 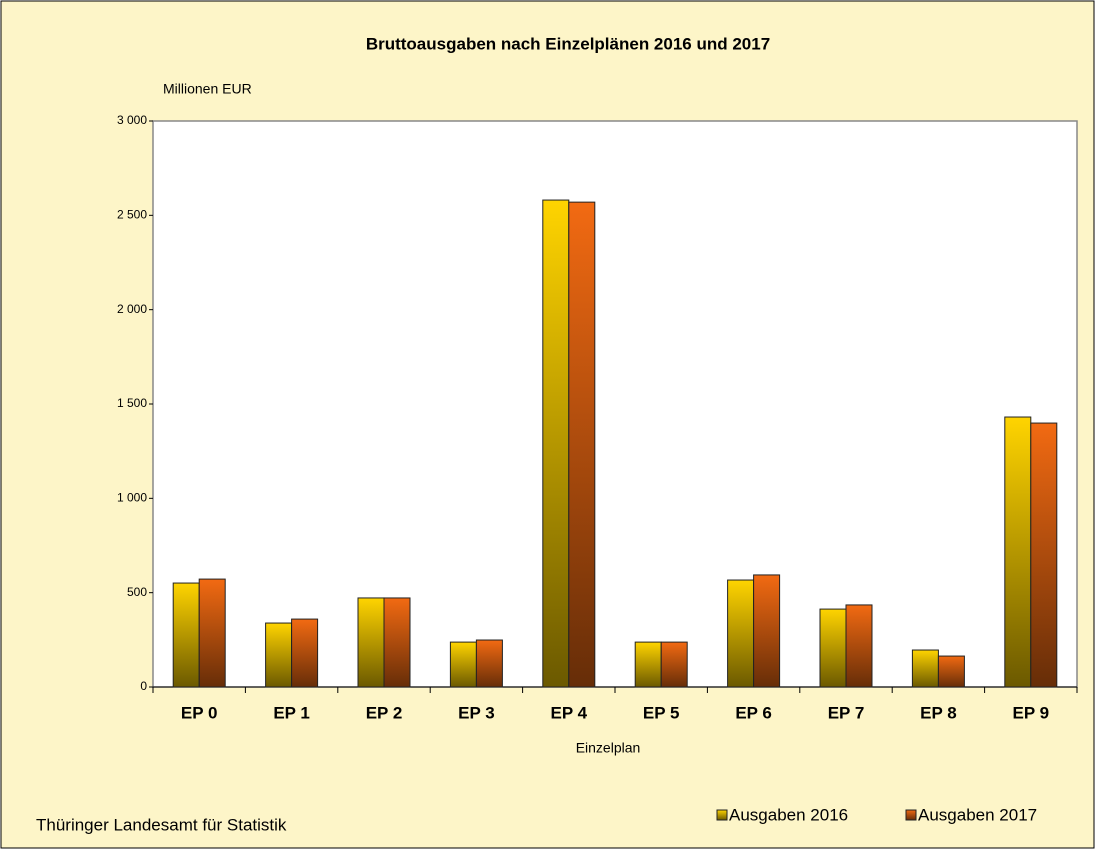 What do you see at coordinates (608, 748) in the screenshot?
I see `x-axis-label: Einzelplan` at bounding box center [608, 748].